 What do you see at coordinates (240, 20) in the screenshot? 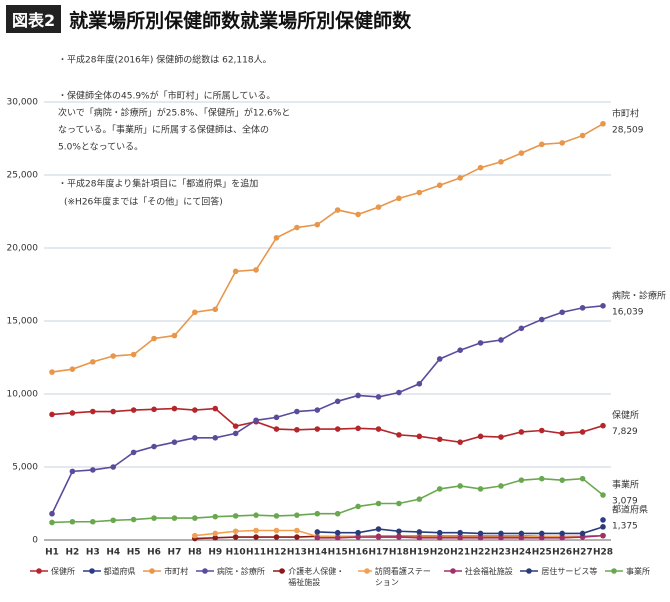
I see `chart-title: 就業場所別保健師数就業場所別保健師数` at bounding box center [240, 20].